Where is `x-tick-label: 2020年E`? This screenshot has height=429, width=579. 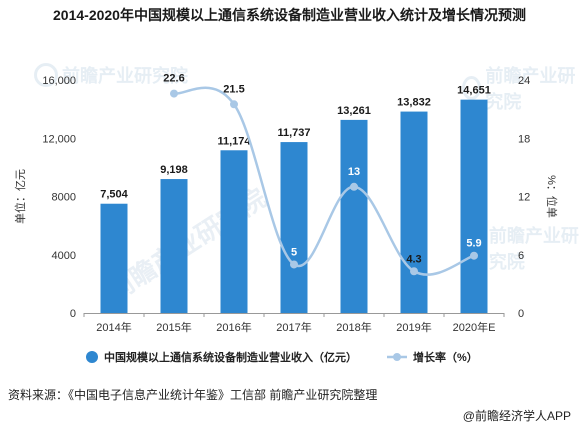
x-tick-label: 2020年E is located at coordinates (474, 327).